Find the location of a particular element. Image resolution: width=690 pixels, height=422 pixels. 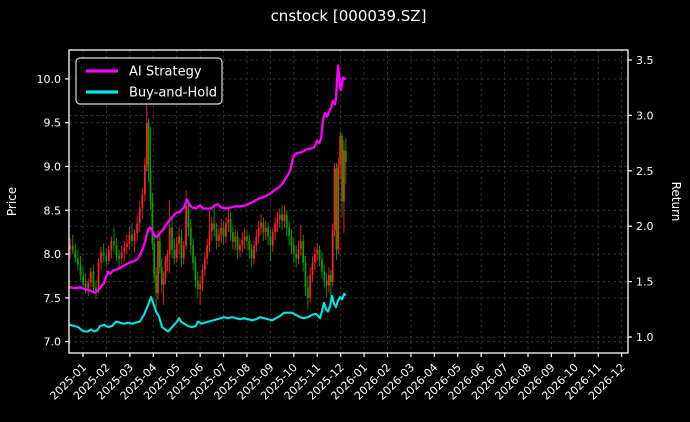

y-axis-label-return: Return is located at coordinates (676, 202).